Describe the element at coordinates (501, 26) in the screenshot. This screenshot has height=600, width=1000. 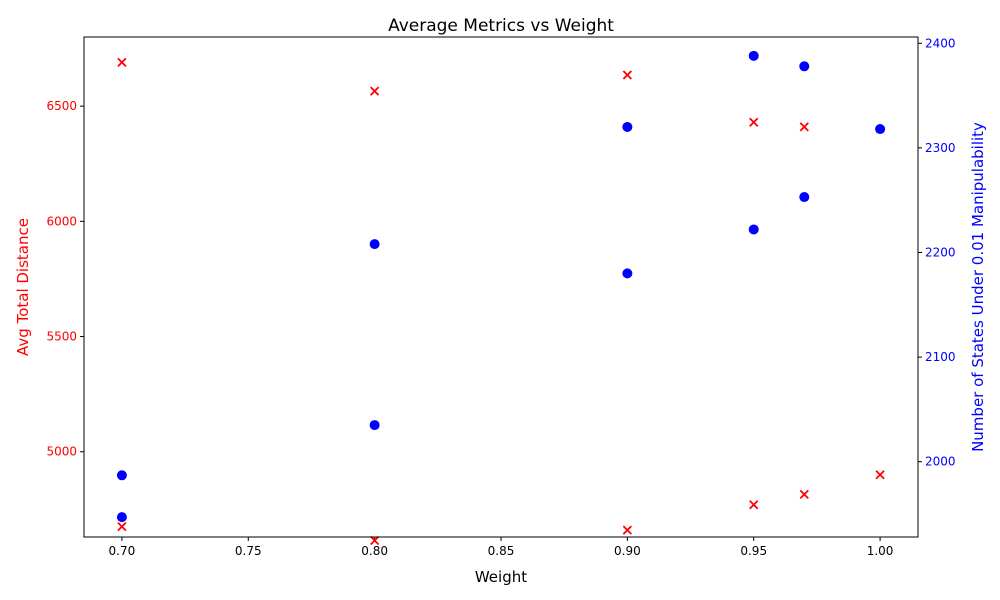
I see `chart-title: Average Metrics vs Weight` at that location.